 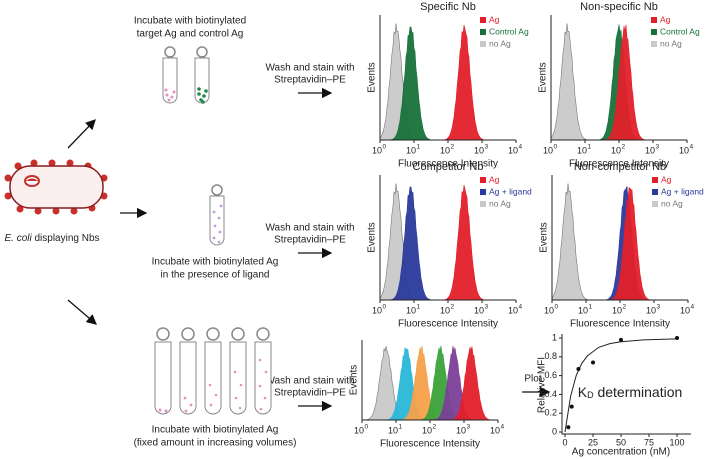 I want to click on kd-axes, so click(x=626, y=384).